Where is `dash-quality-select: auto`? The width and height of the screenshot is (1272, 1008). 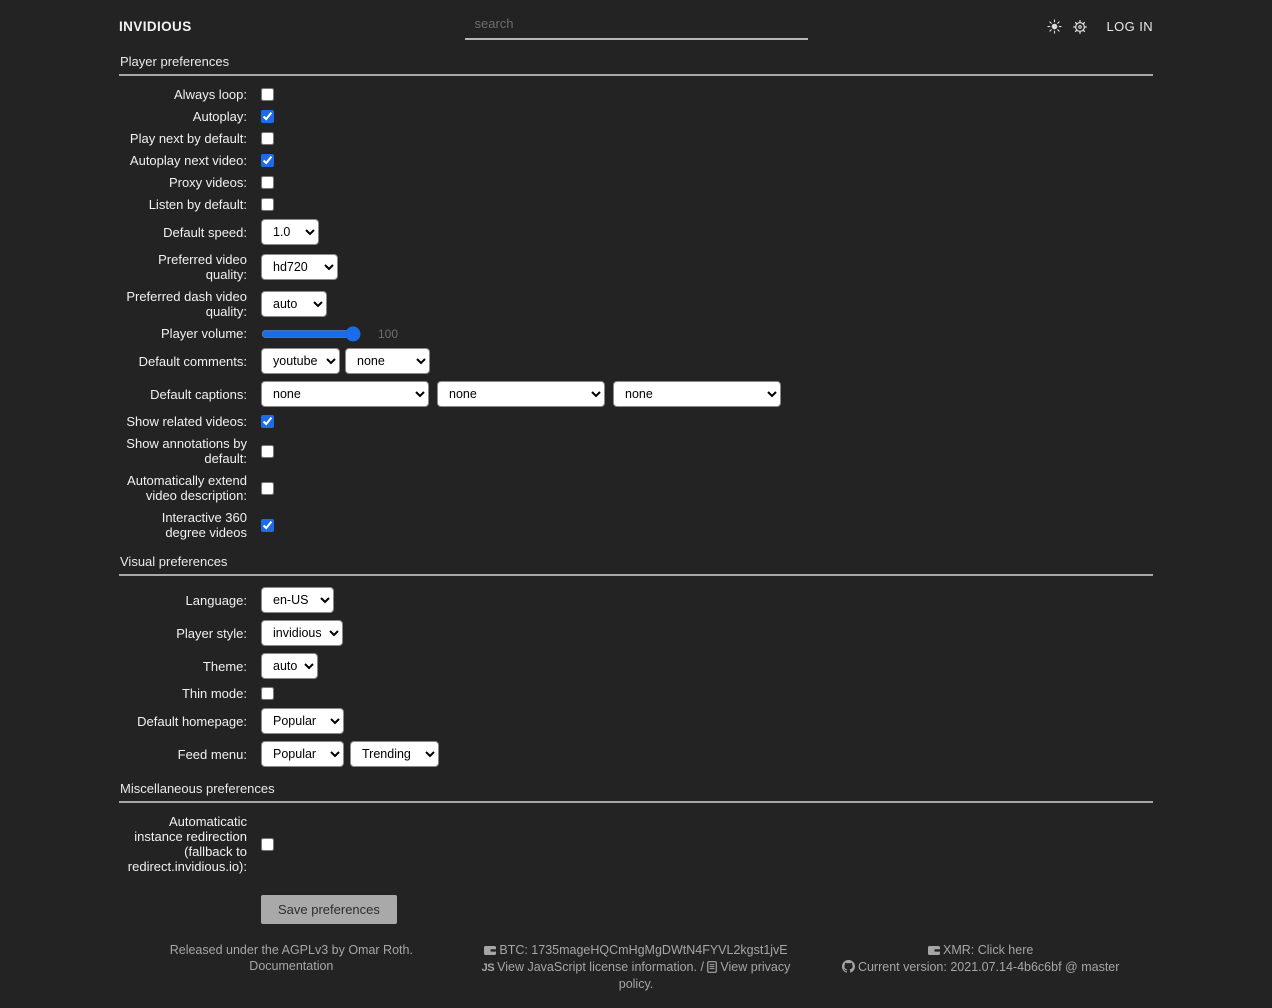
dash-quality-select: auto is located at coordinates (294, 304).